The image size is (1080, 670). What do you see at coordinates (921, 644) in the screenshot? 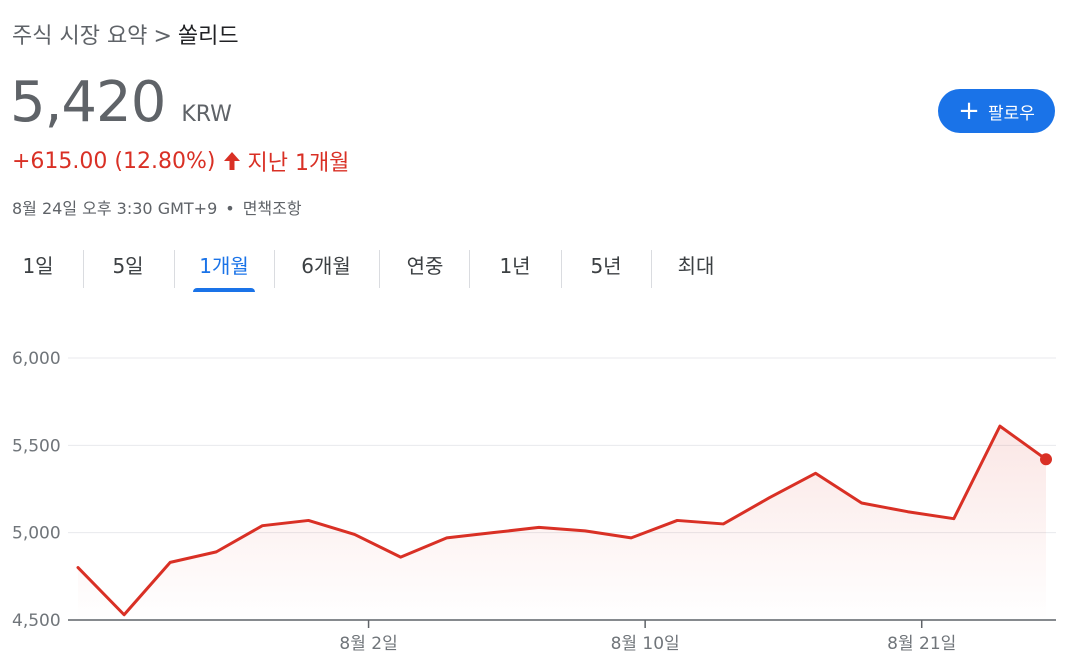
I see `x-tick-label: 8월 21일` at bounding box center [921, 644].